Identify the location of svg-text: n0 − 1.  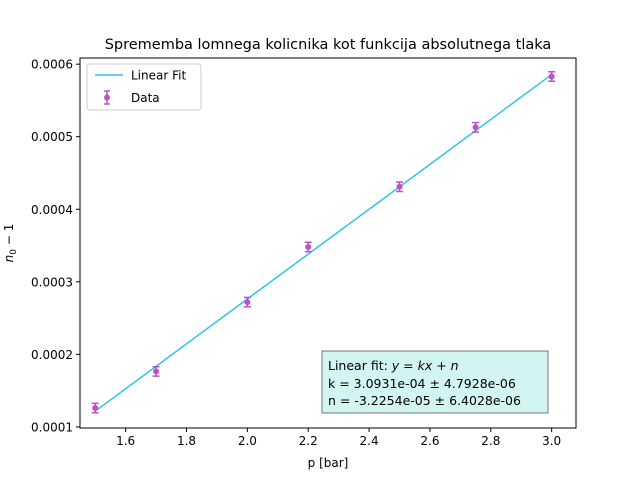
(10, 243).